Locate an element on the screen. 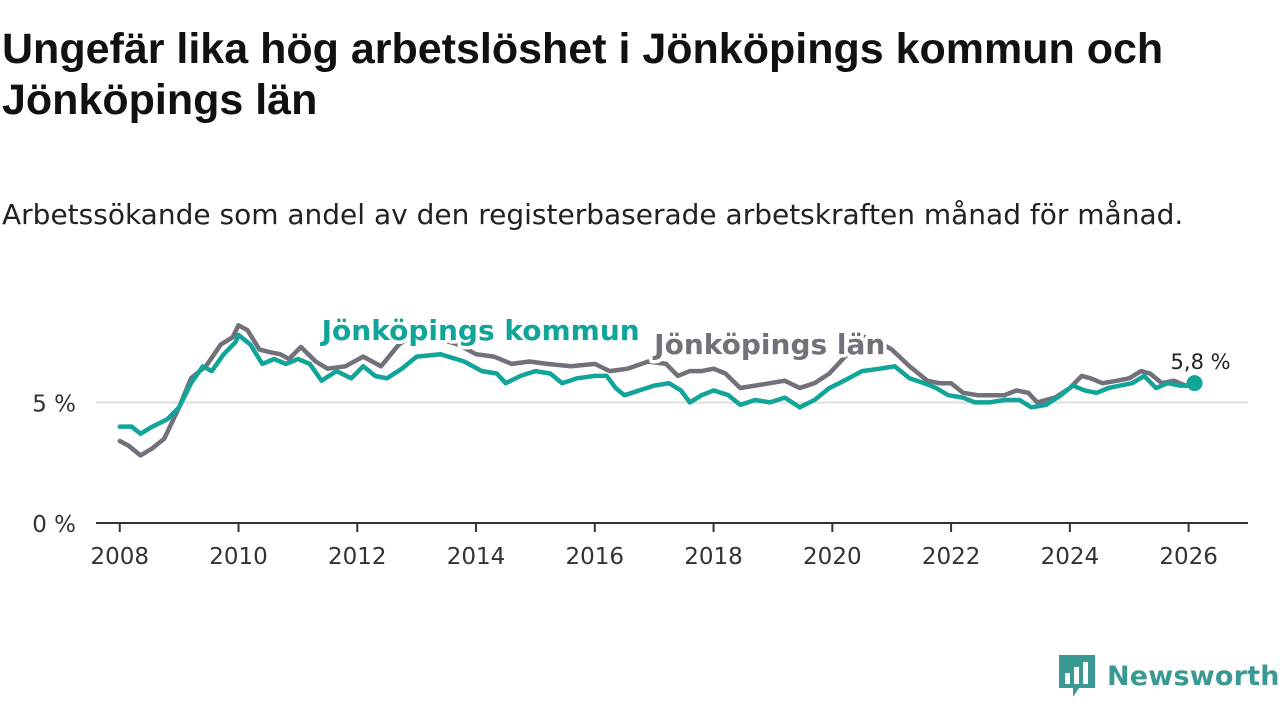 This screenshot has height=720, width=1280. newsworthy-logo-icon is located at coordinates (1077, 676).